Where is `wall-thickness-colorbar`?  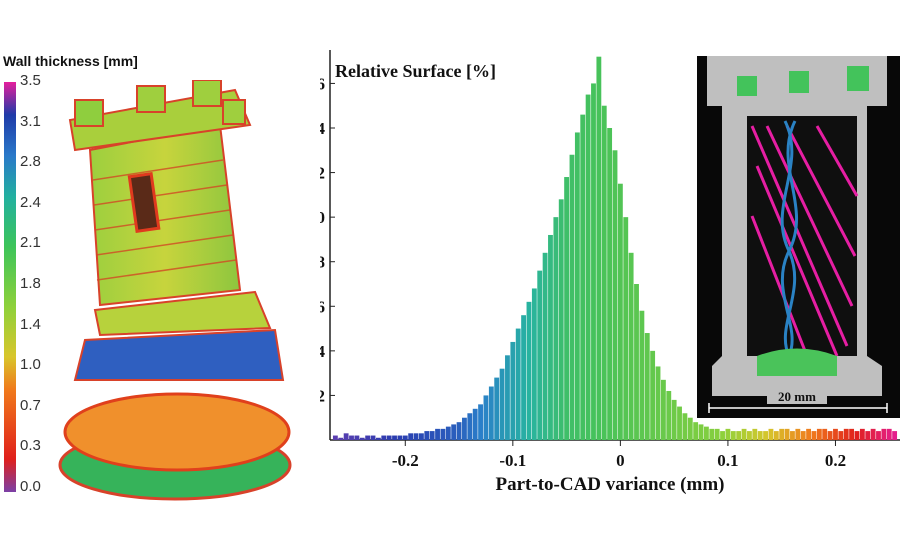
wall-thickness-colorbar is located at coordinates (10, 287).